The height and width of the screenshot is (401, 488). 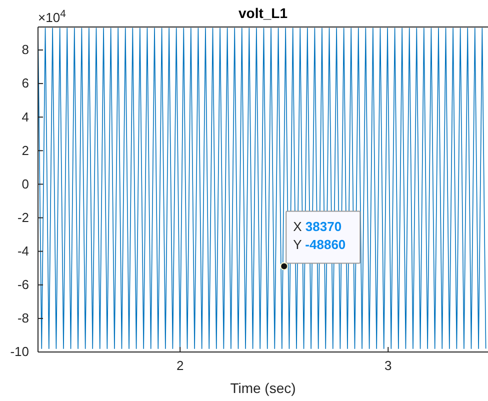 I want to click on y-tick-label: -10, so click(x=19, y=352).